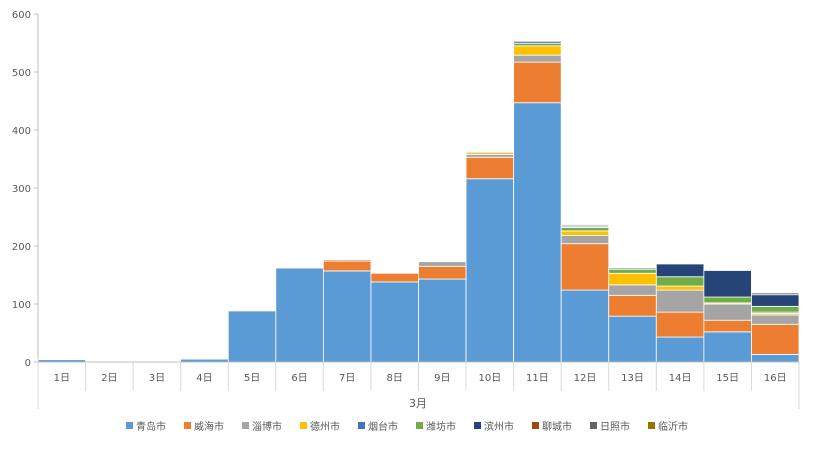 The height and width of the screenshot is (453, 814). What do you see at coordinates (109, 378) in the screenshot?
I see `x-tick-label: 2日` at bounding box center [109, 378].